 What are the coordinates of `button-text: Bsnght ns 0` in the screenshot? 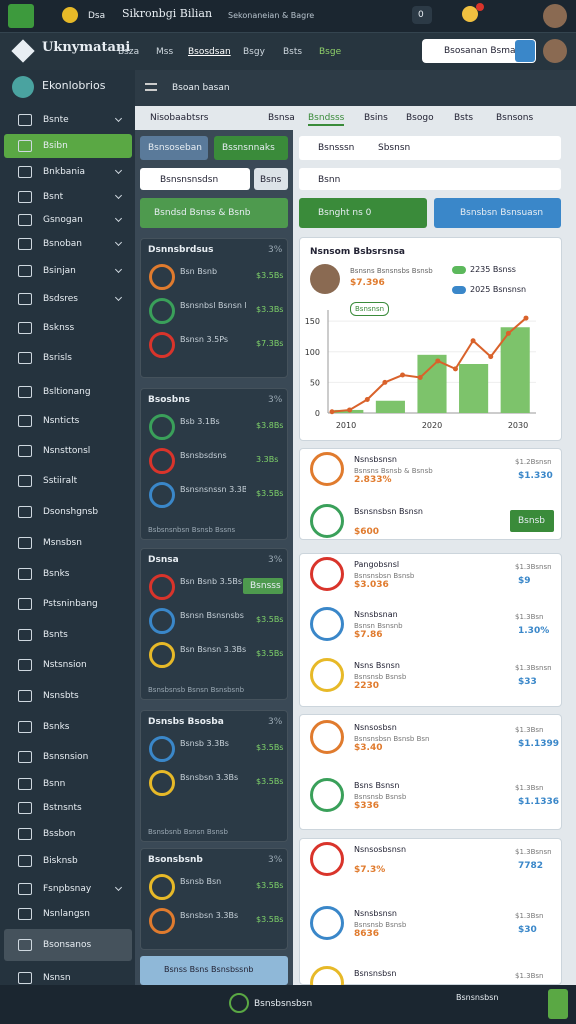 It's located at (345, 213).